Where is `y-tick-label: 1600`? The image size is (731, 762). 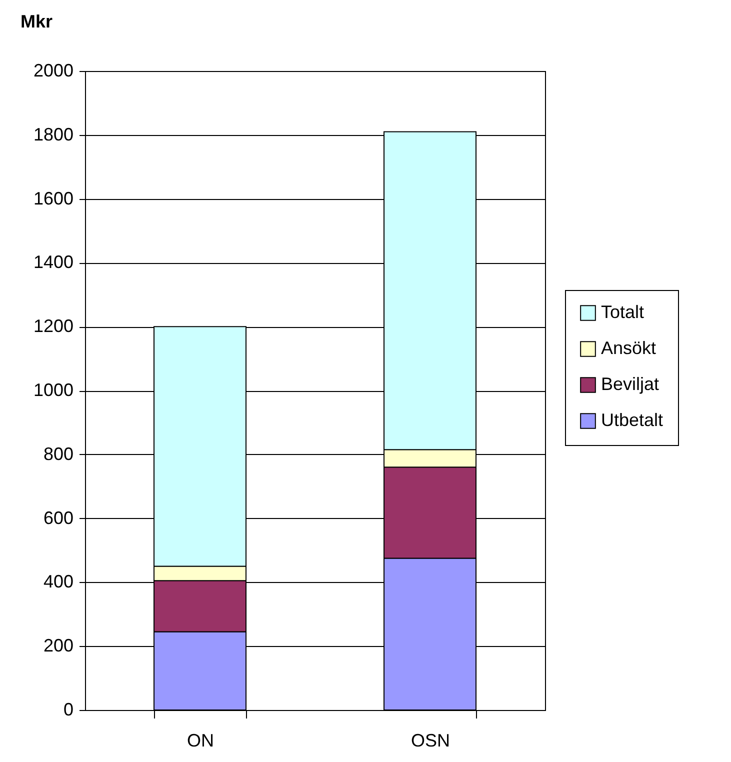
y-tick-label: 1600 is located at coordinates (53, 198).